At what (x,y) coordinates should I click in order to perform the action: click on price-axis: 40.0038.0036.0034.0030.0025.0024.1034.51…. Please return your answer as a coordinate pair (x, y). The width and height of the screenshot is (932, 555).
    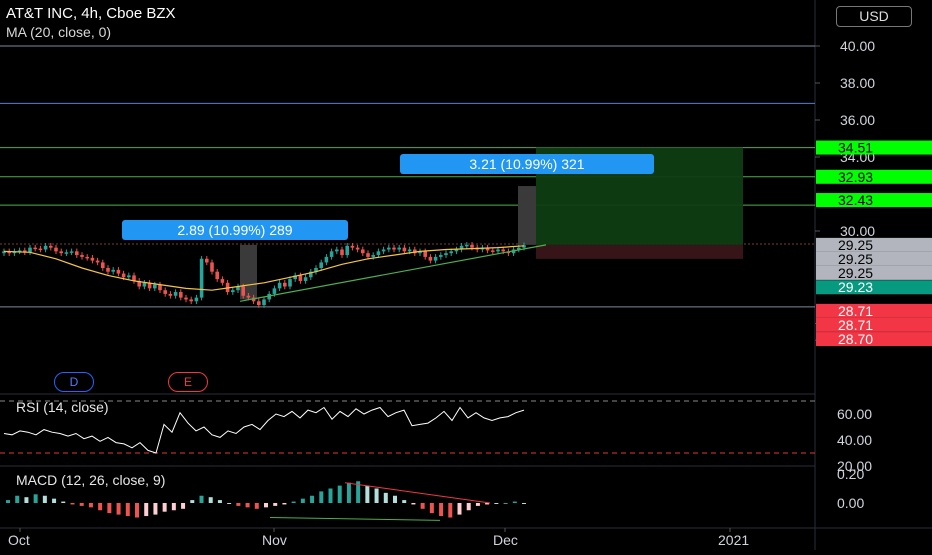
    Looking at the image, I should click on (873, 274).